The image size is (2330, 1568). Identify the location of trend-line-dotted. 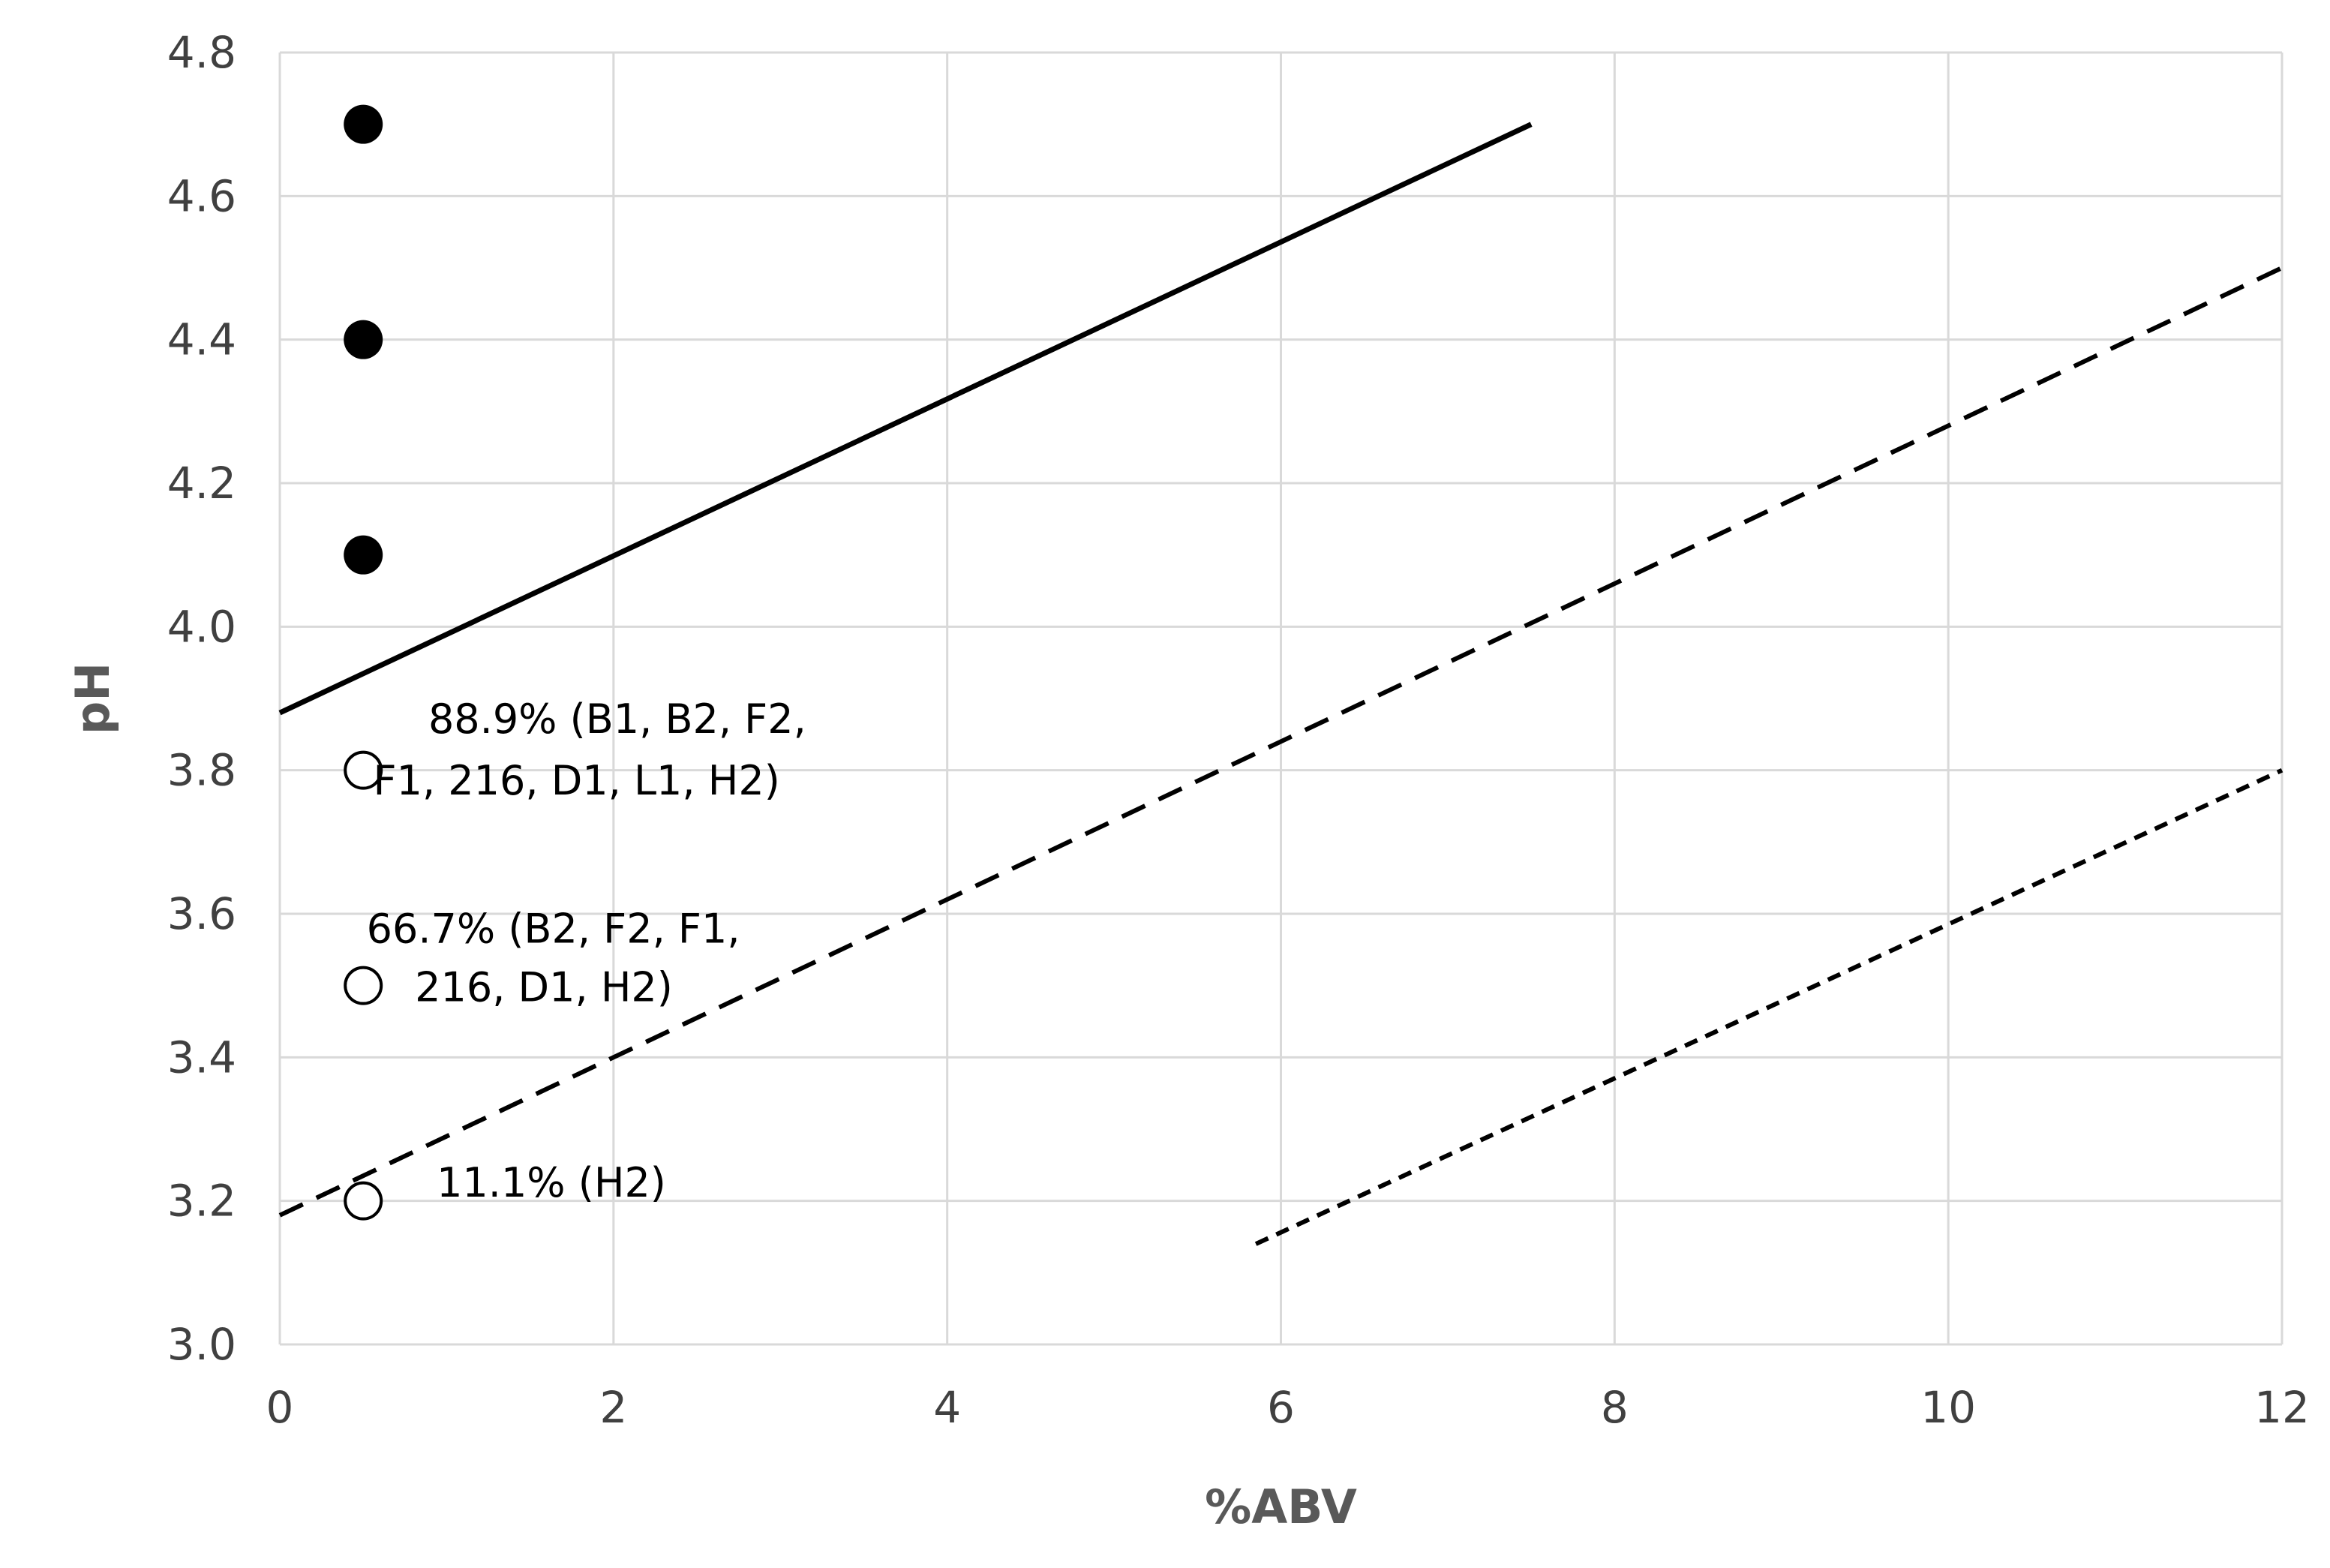
(1769, 1007).